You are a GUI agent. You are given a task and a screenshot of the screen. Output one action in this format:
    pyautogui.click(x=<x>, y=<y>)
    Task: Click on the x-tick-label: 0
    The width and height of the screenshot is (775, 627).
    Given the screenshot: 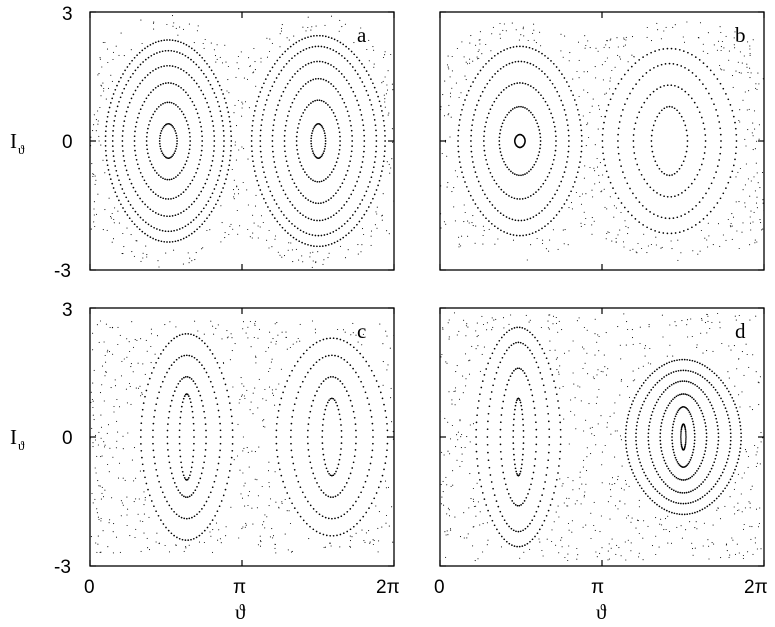 What is the action you would take?
    pyautogui.click(x=89, y=587)
    